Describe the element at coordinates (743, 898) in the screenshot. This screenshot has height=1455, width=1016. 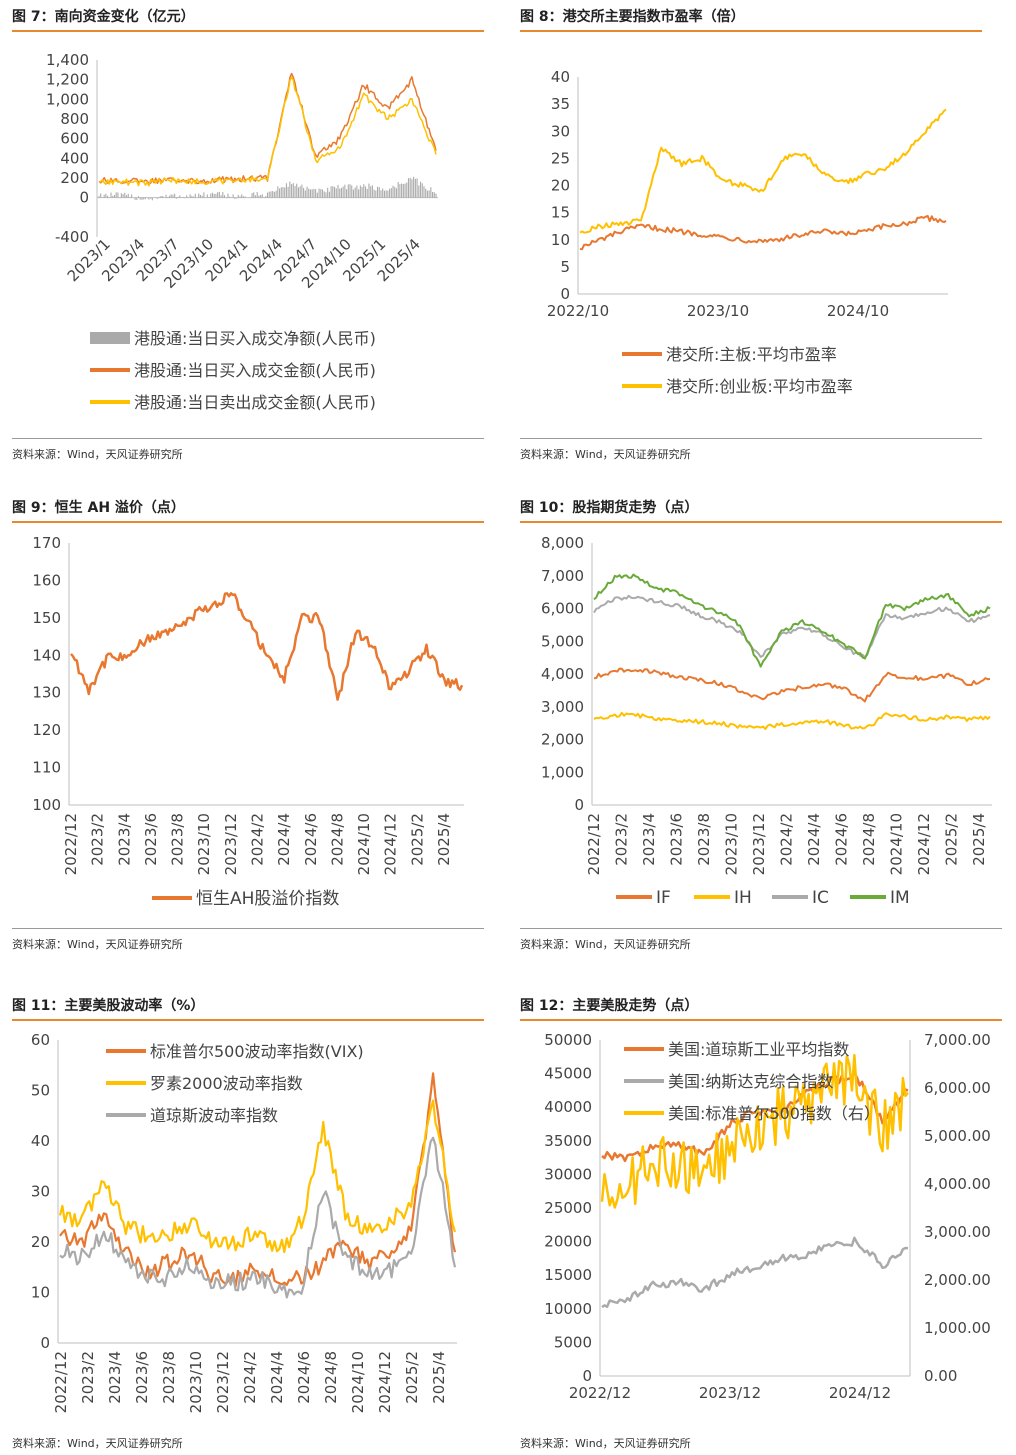
I see `legend-label: IH` at that location.